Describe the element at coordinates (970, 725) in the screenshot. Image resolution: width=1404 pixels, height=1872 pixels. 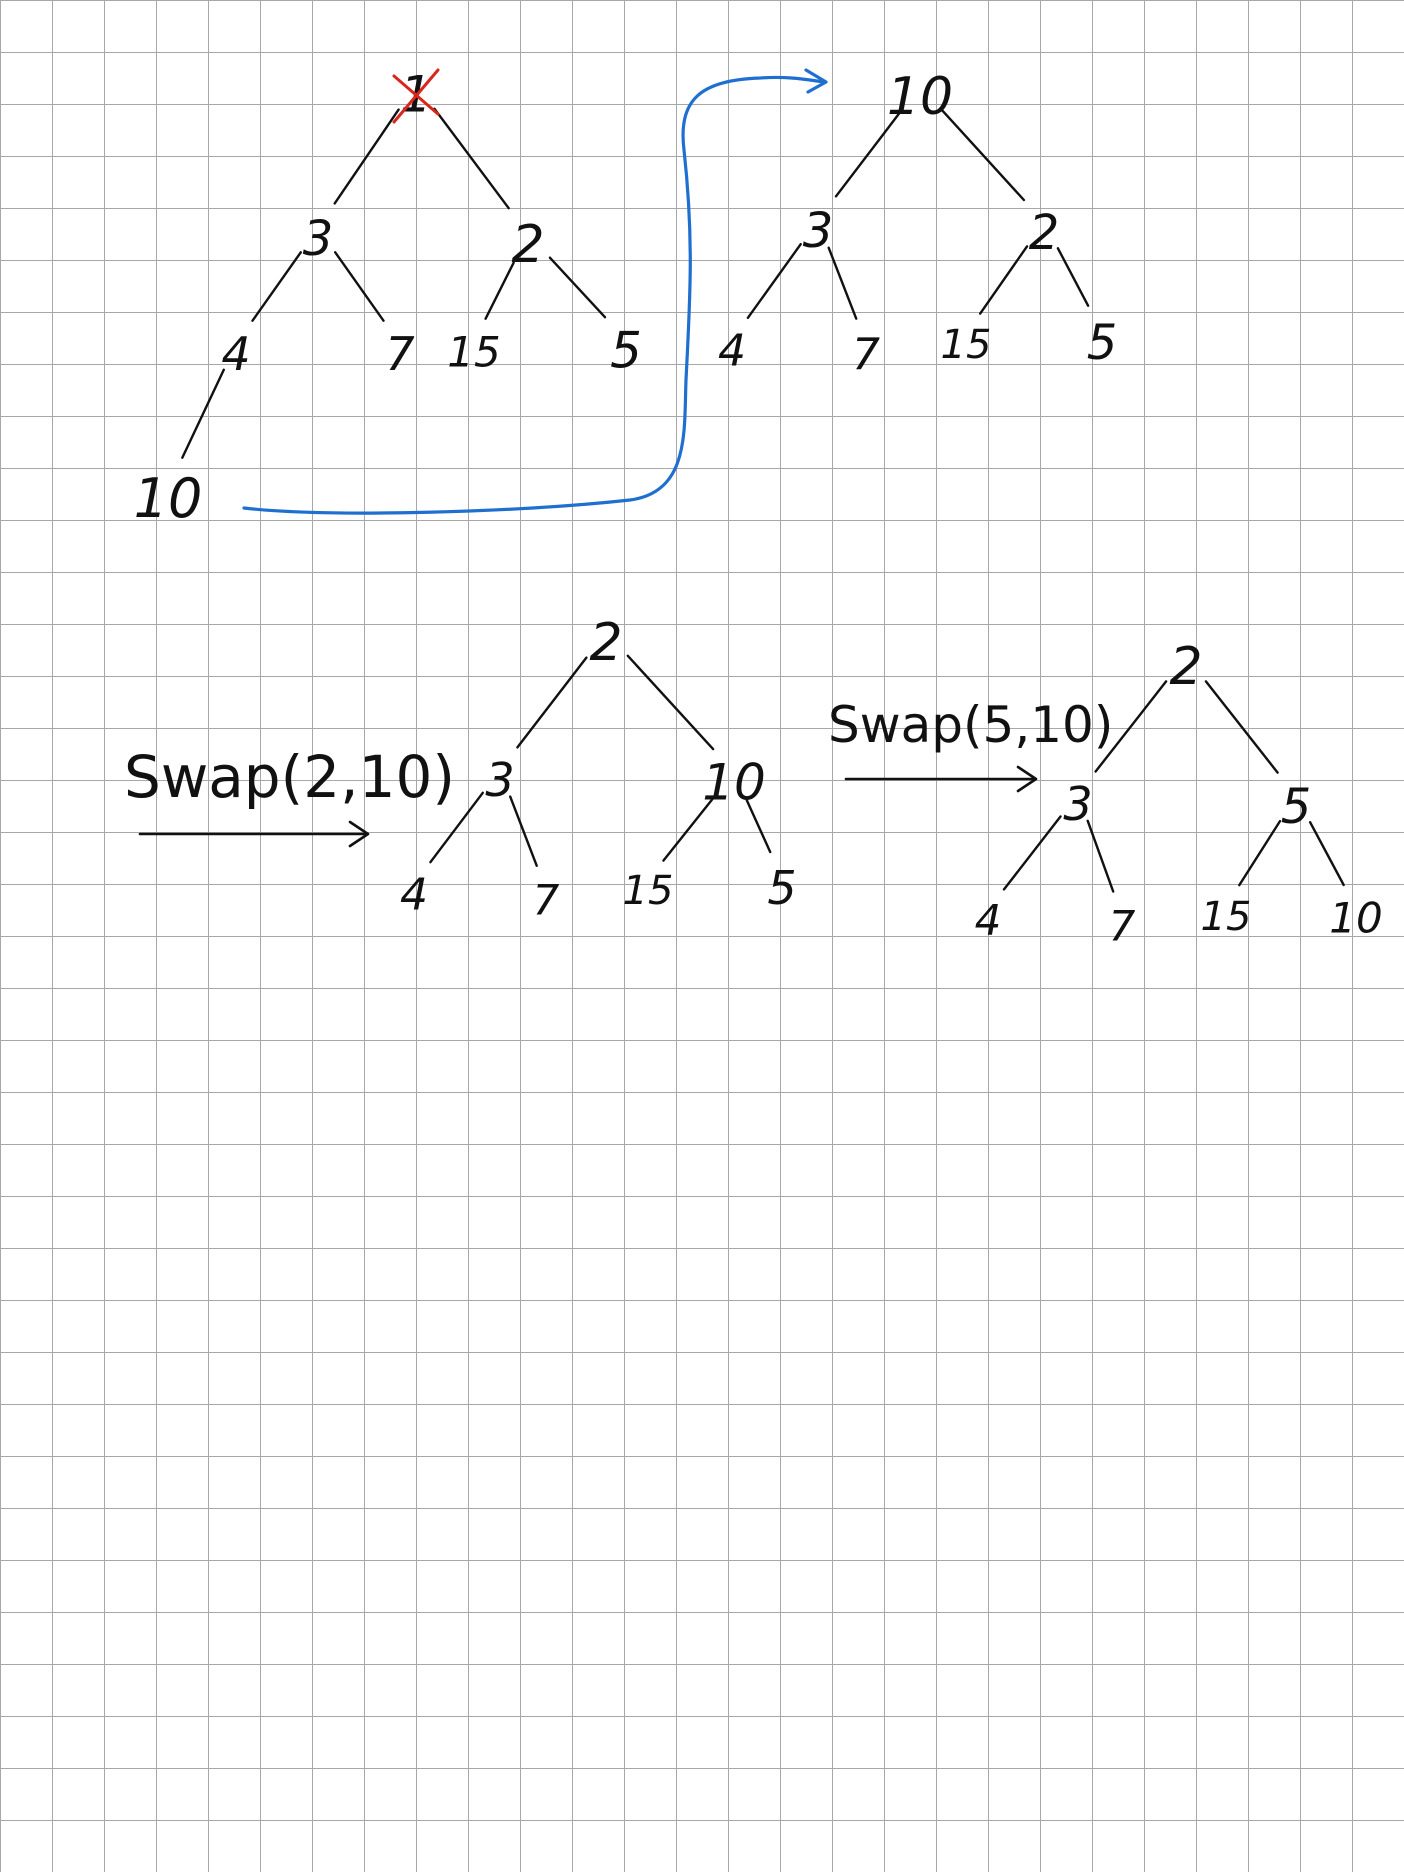
I see `swap-5-10-label: Swap(5,10)` at that location.